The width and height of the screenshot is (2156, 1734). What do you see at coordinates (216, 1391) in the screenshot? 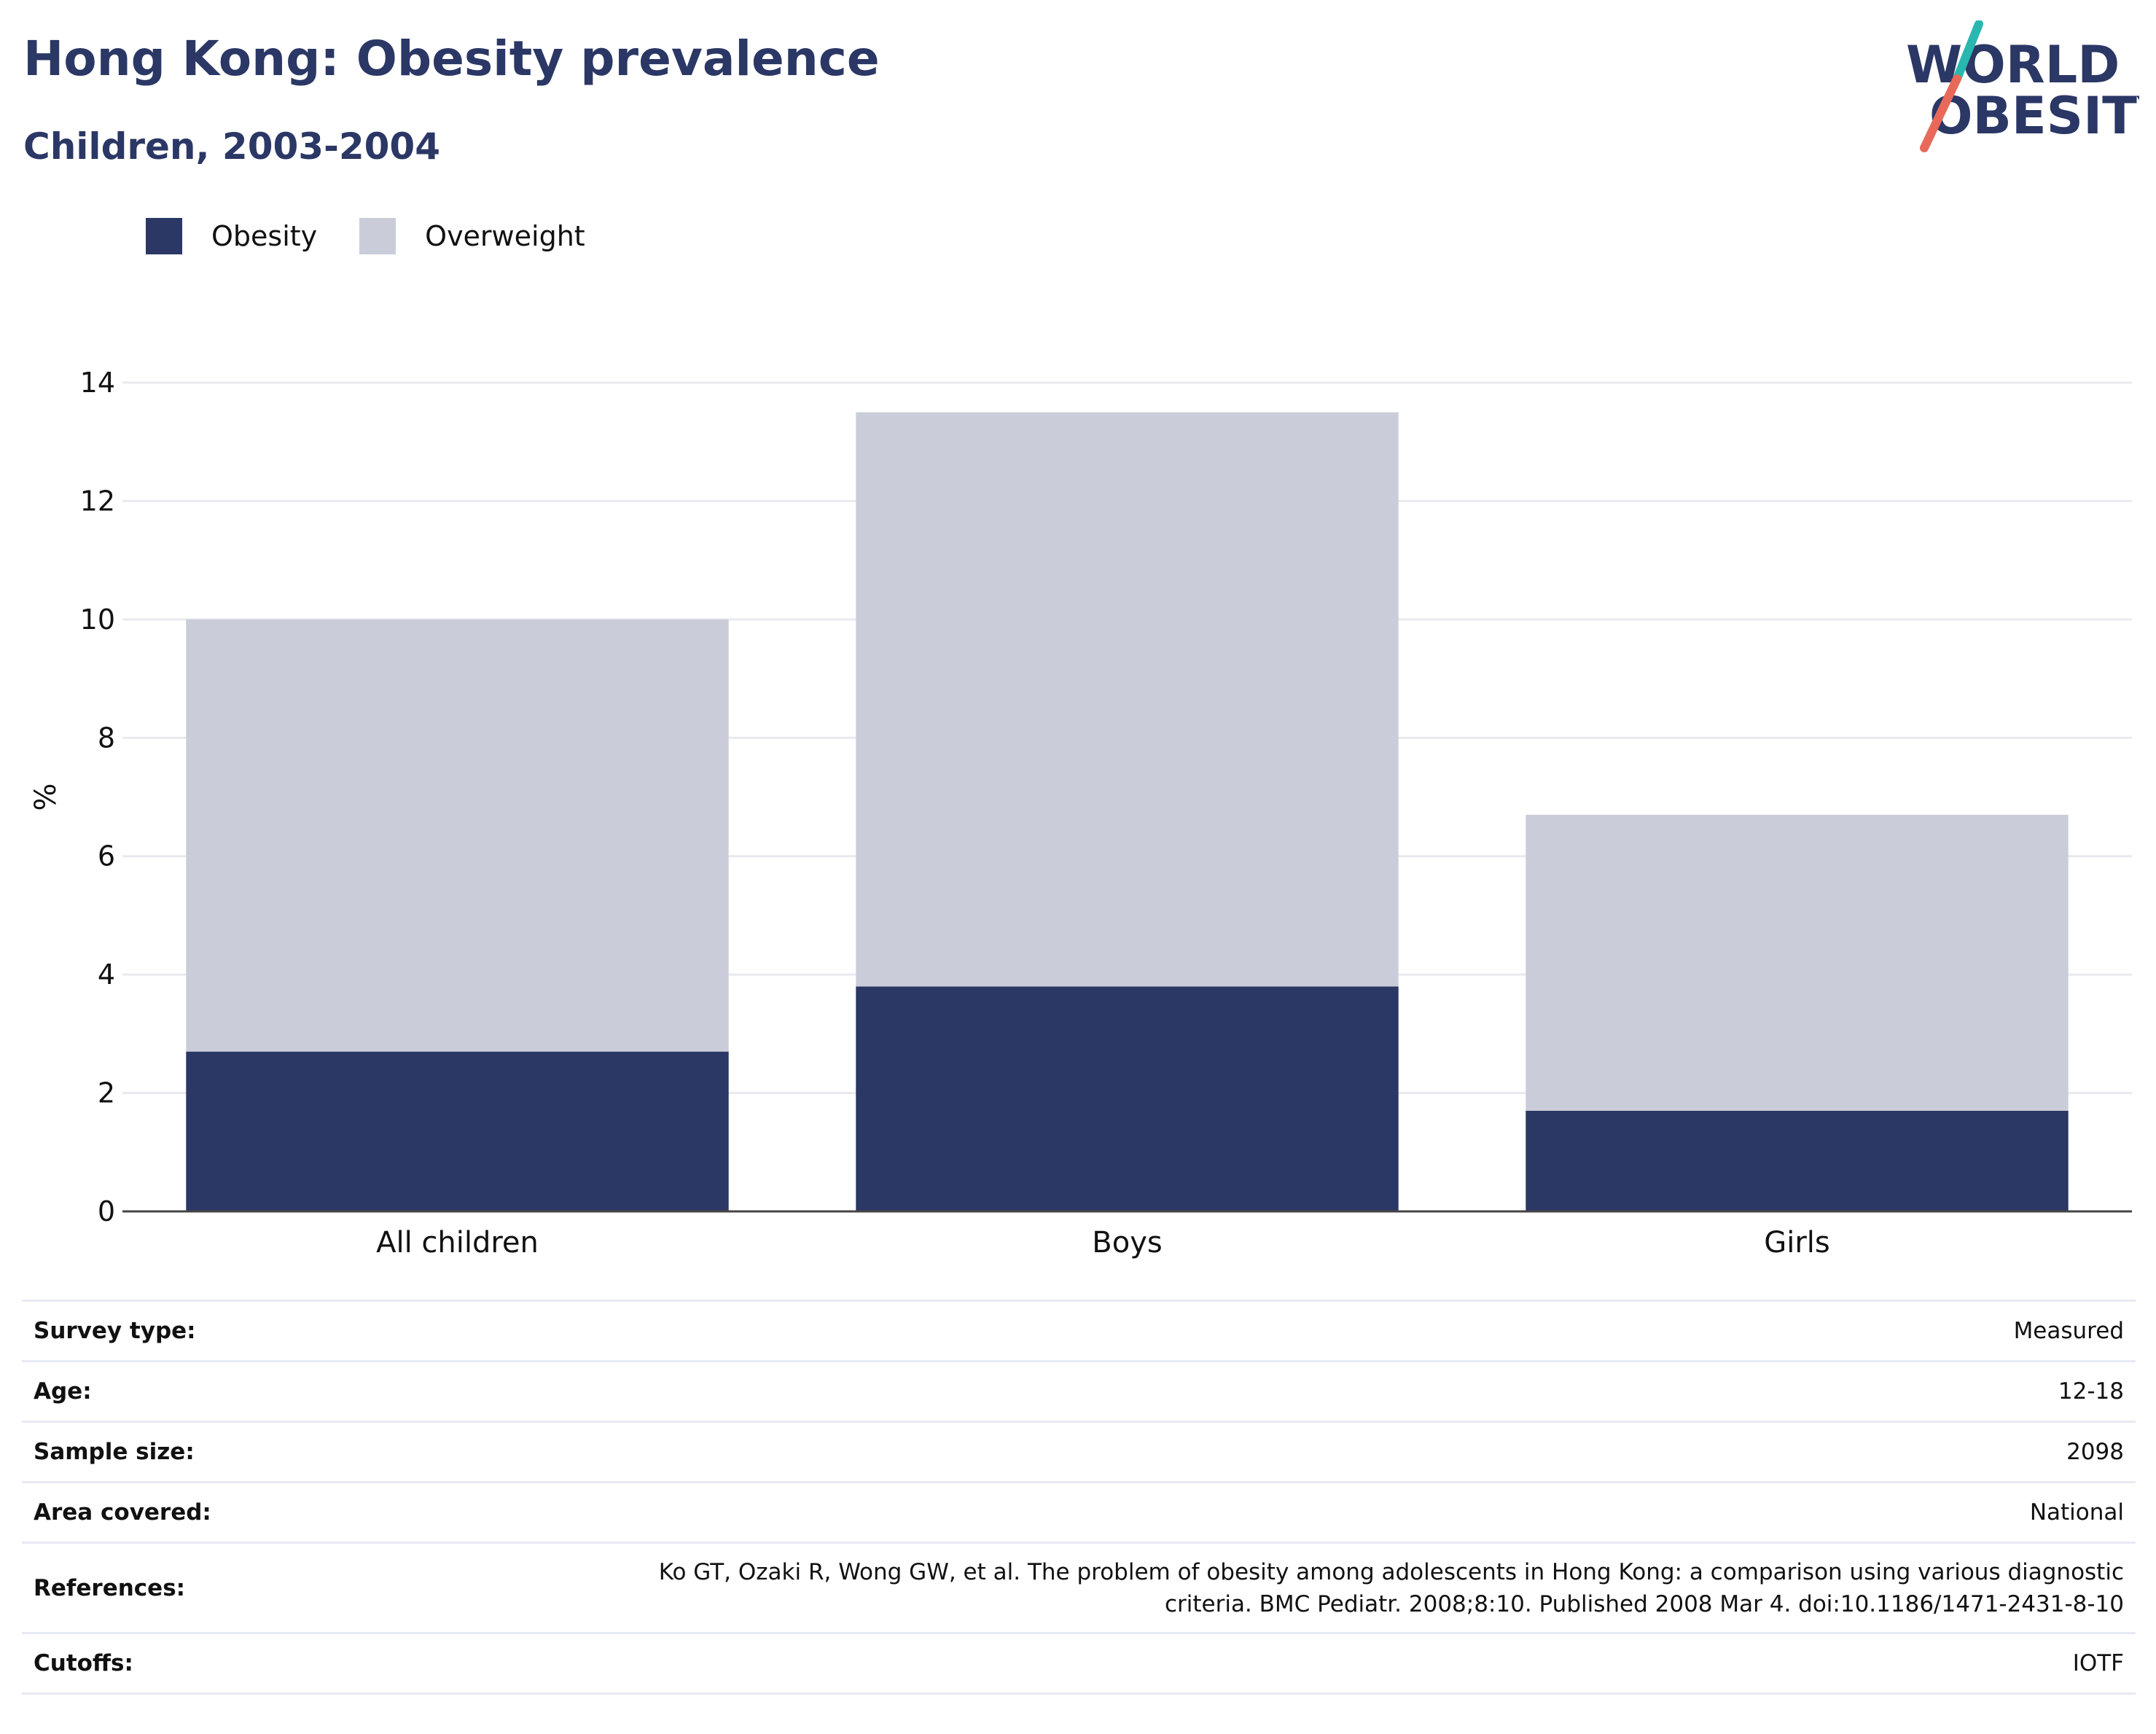
I see `metadata-key: Age:` at bounding box center [216, 1391].